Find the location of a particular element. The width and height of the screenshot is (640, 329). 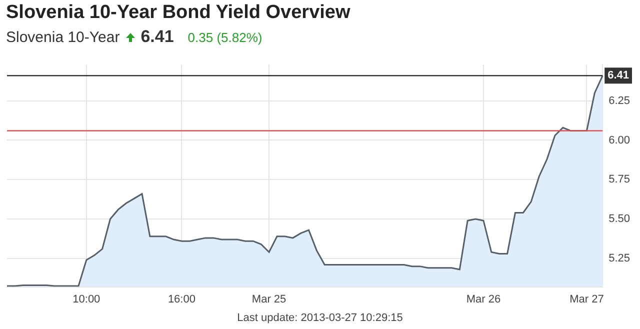

chart-subtitle: Slovenia 10-Year is located at coordinates (63, 37).